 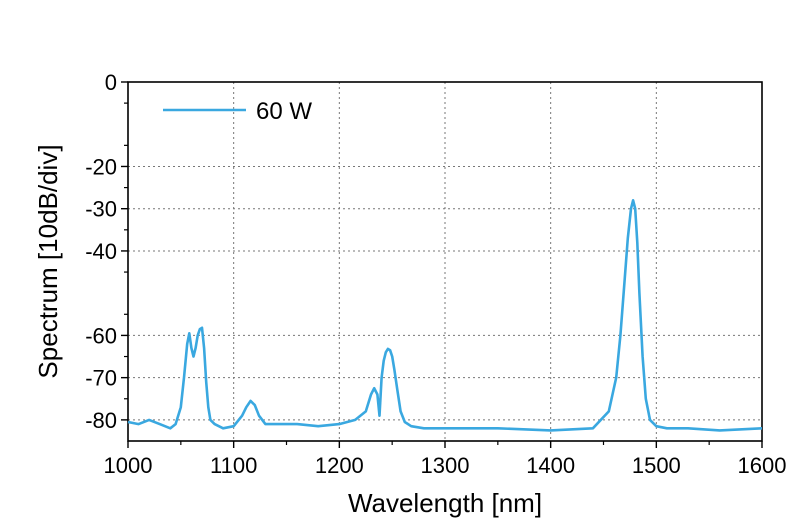 I want to click on x-tick-label: 1100, so click(x=233, y=465).